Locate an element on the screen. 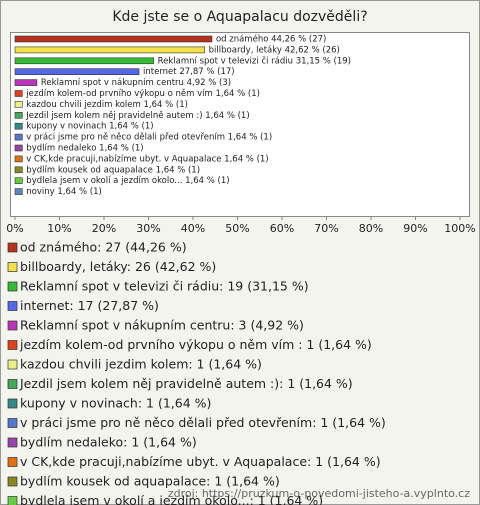  bar-label: noviny 1,64 % (1) is located at coordinates (64, 192).